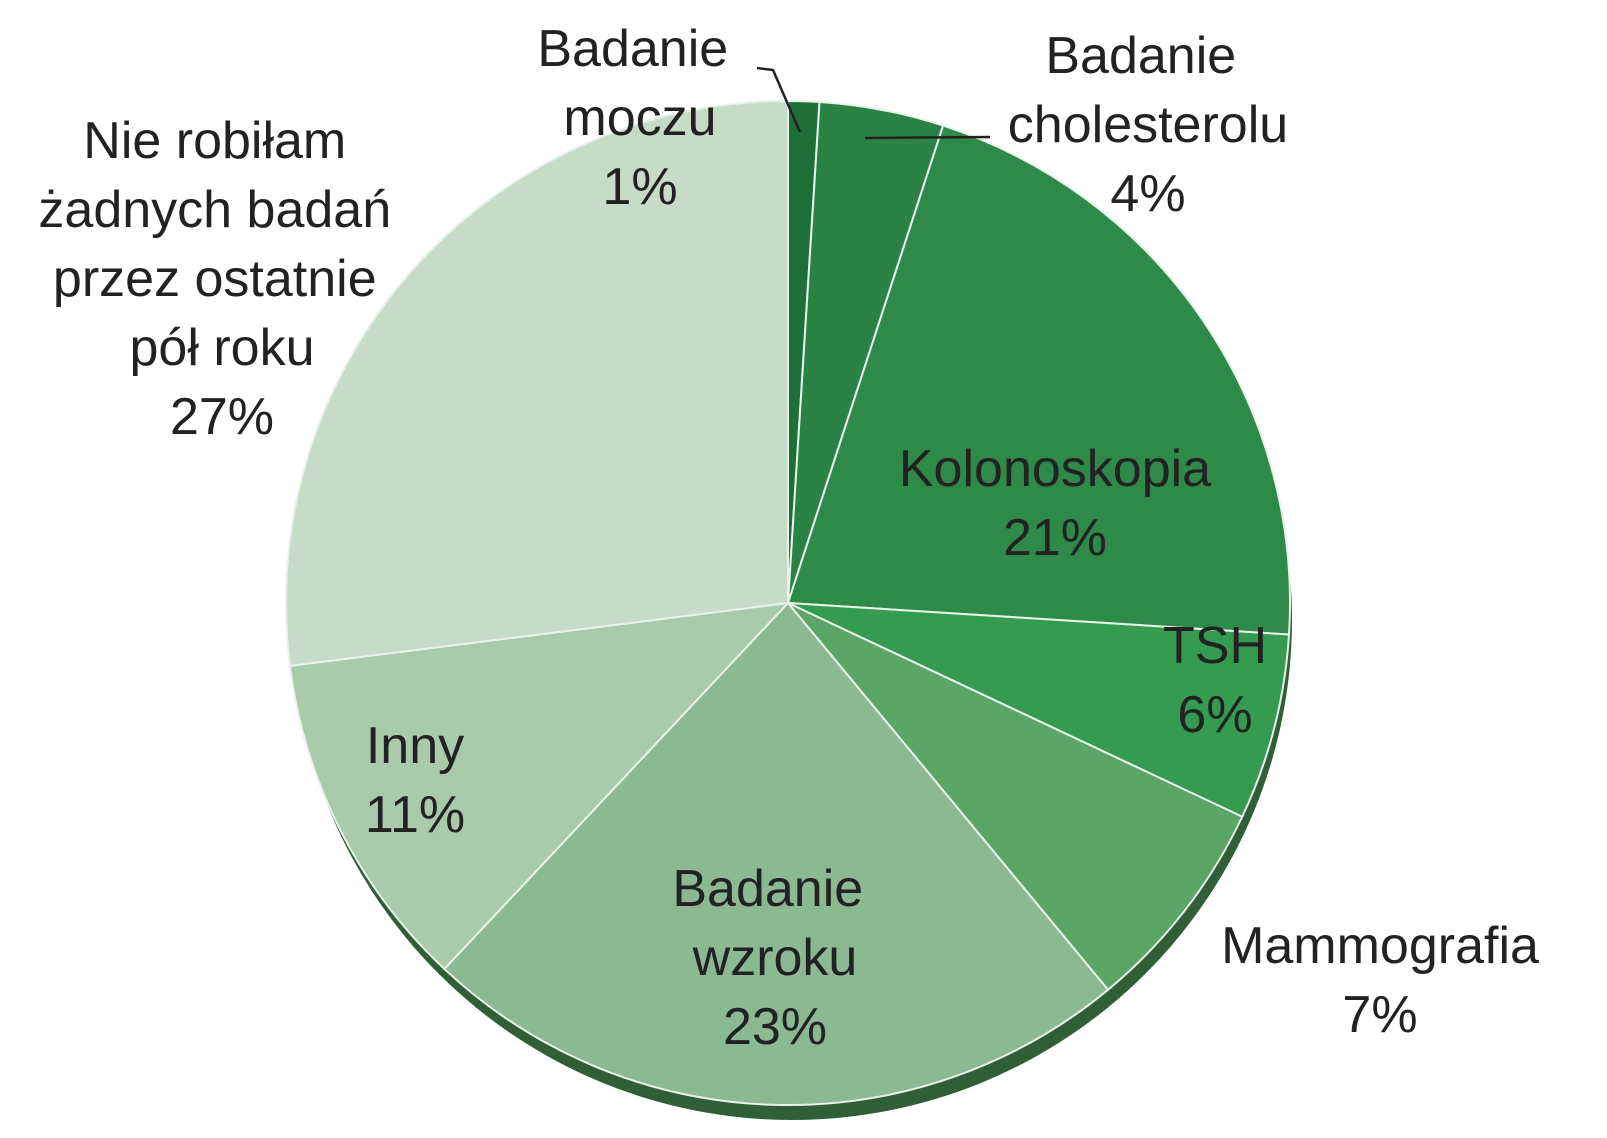 This screenshot has width=1607, height=1138. What do you see at coordinates (1380, 946) in the screenshot?
I see `slice-label: Mammografia` at bounding box center [1380, 946].